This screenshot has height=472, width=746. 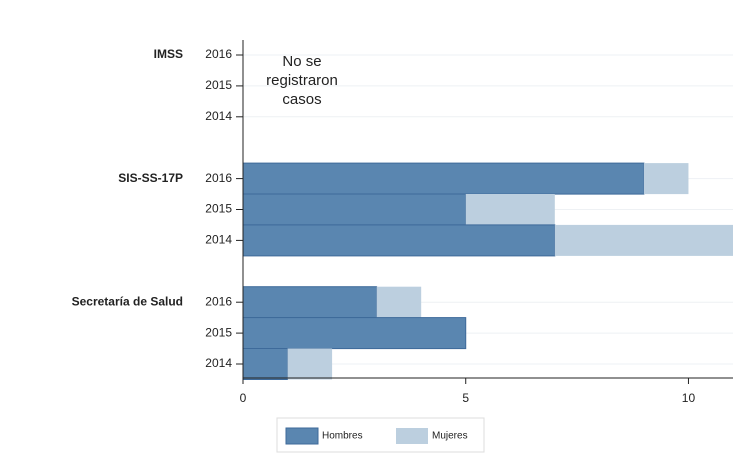 What do you see at coordinates (302, 80) in the screenshot?
I see `annotation: registraron` at bounding box center [302, 80].